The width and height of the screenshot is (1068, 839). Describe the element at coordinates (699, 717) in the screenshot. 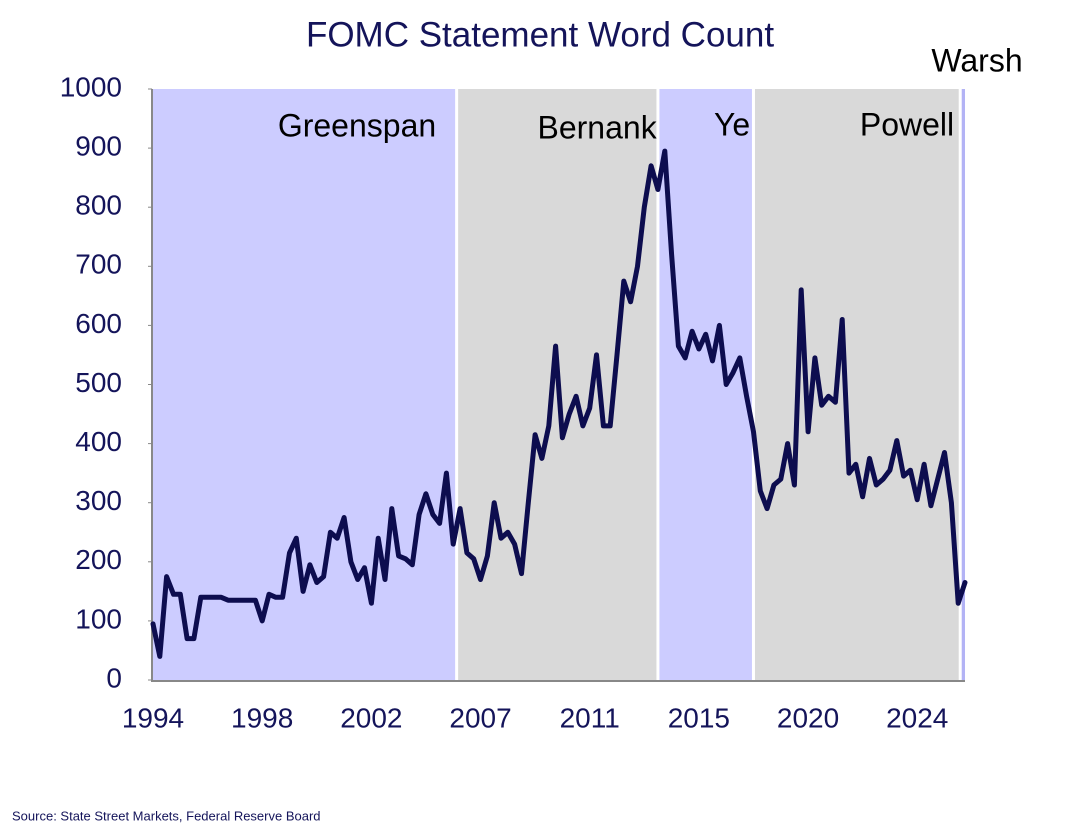

I see `x-tick-label: 2015` at that location.